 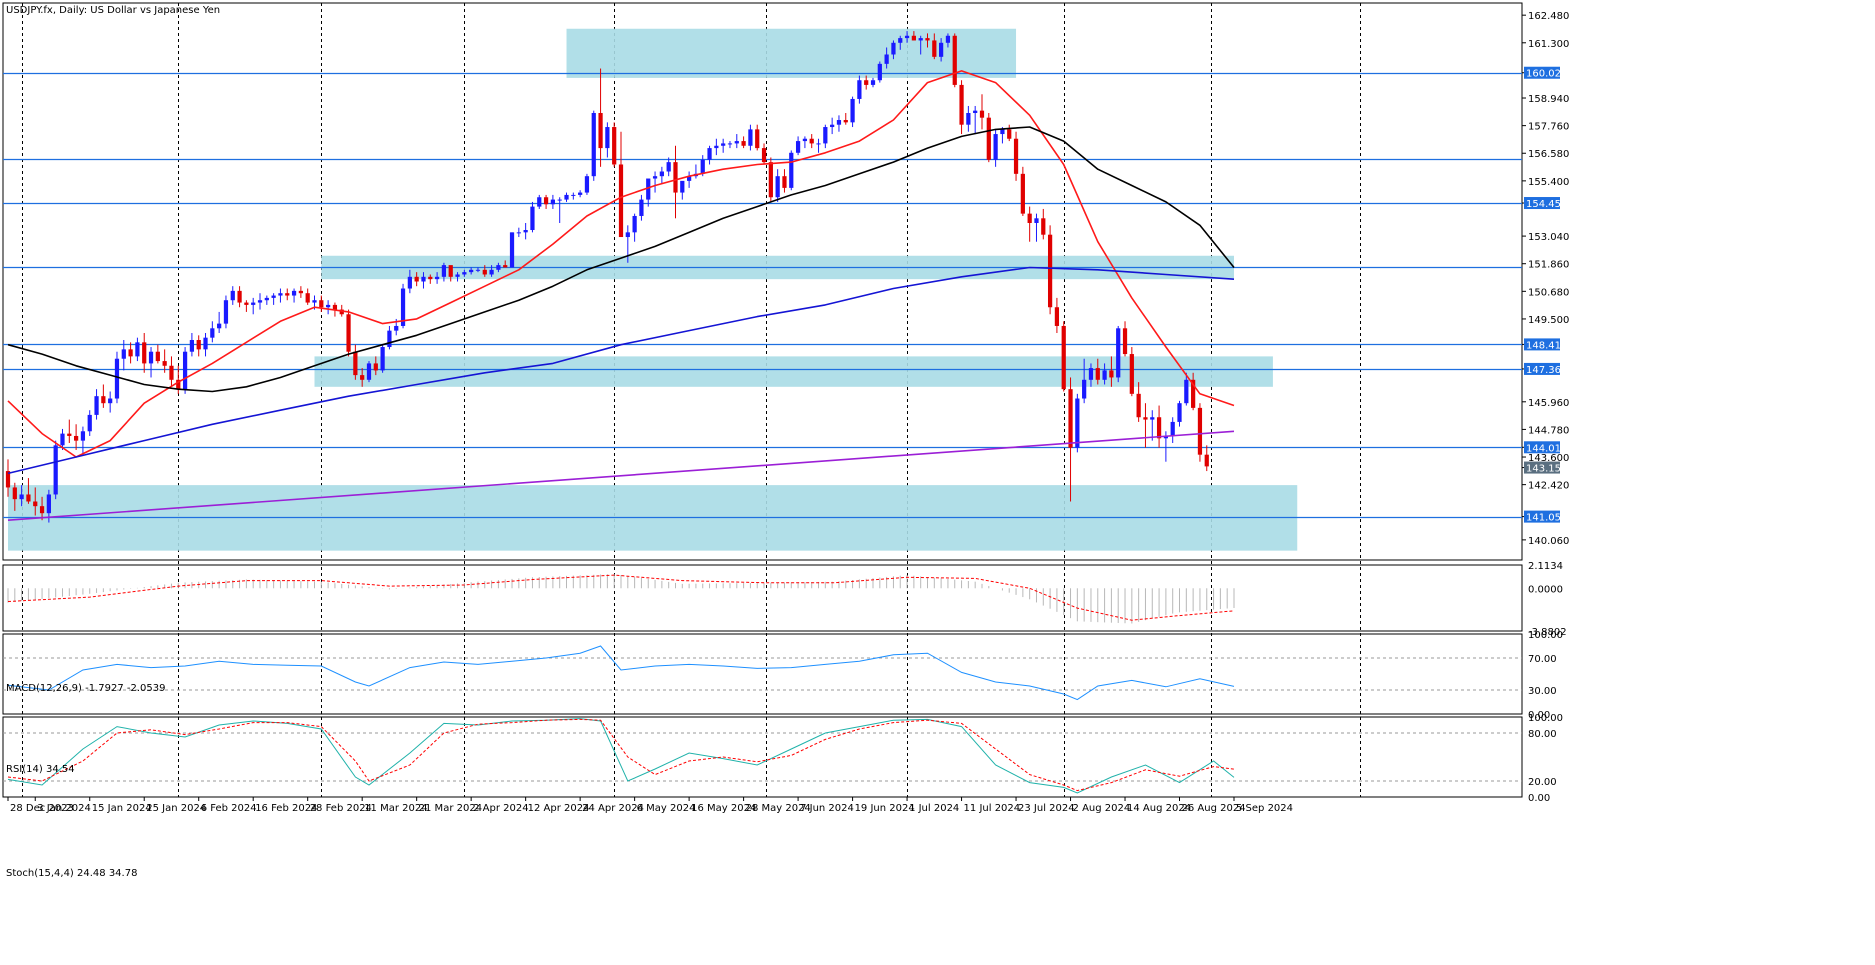 I want to click on price-level-label: 147.364, so click(x=1546, y=370).